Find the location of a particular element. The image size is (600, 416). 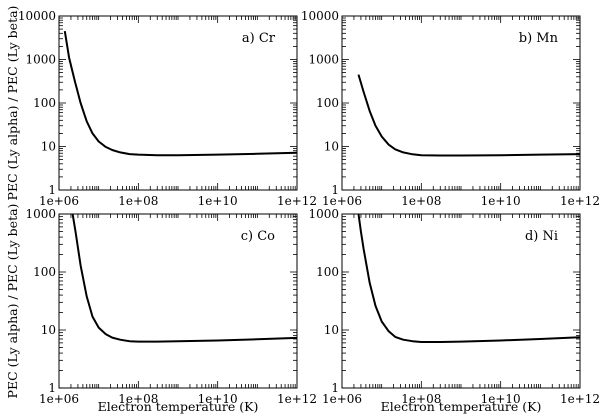

panel-label: b) Mn is located at coordinates (539, 38).